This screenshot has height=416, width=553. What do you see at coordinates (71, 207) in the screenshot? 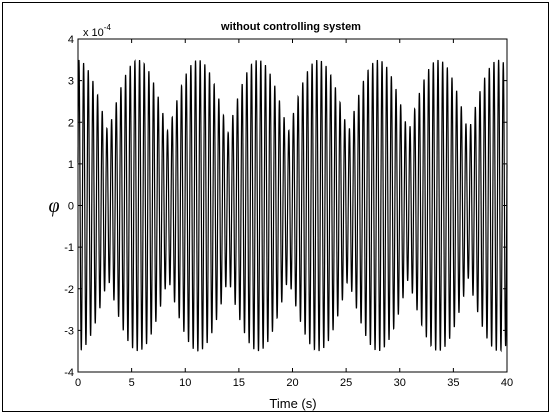
I see `y-tick-label: 0` at bounding box center [71, 207].